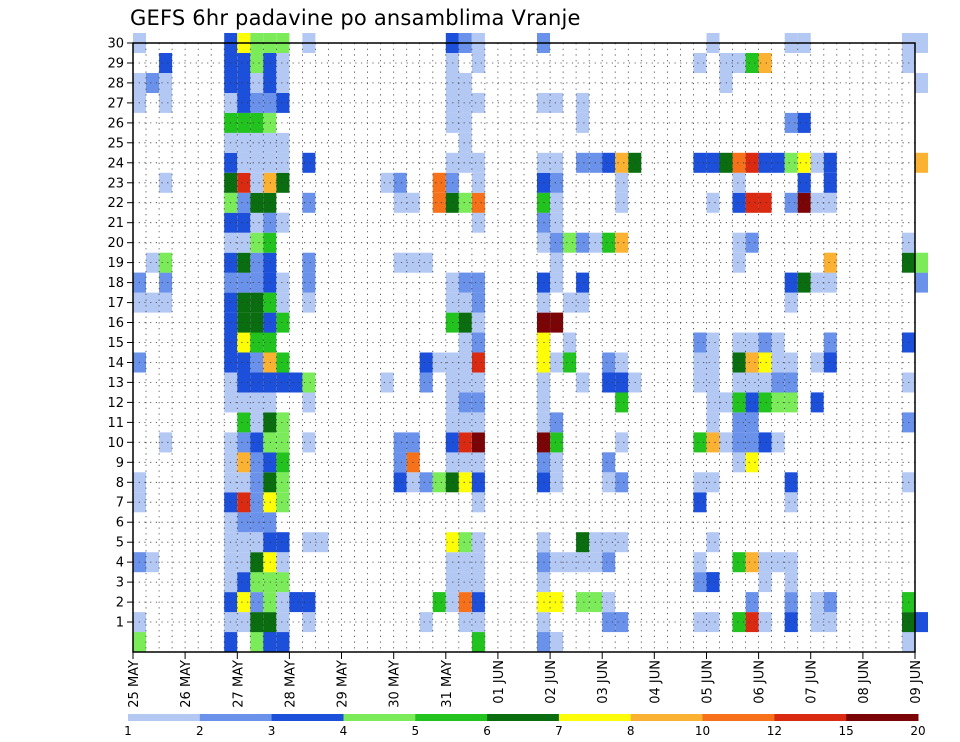 The width and height of the screenshot is (960, 742). Describe the element at coordinates (115, 143) in the screenshot. I see `y-tick-label: 25` at that location.